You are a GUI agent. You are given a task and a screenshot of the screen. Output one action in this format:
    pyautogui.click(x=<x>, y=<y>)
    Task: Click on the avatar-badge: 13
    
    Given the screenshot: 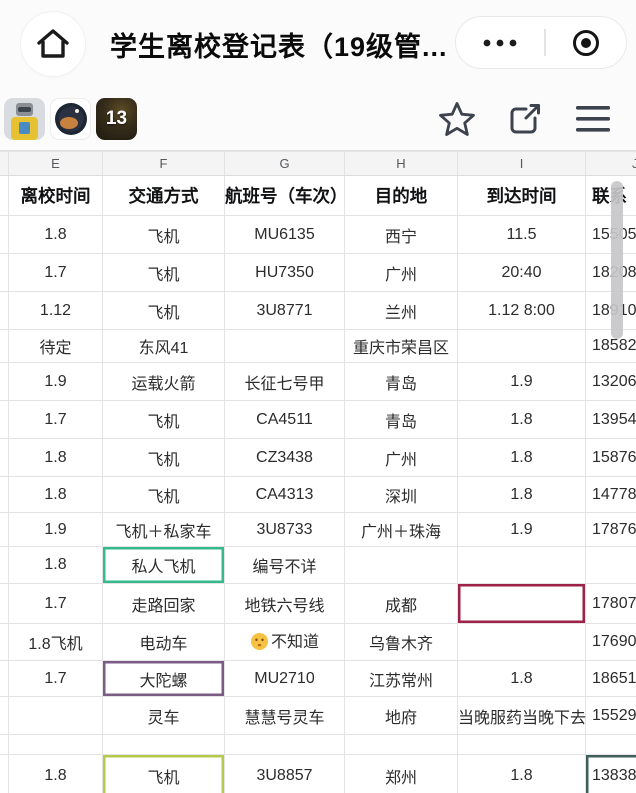 What is the action you would take?
    pyautogui.click(x=116, y=119)
    